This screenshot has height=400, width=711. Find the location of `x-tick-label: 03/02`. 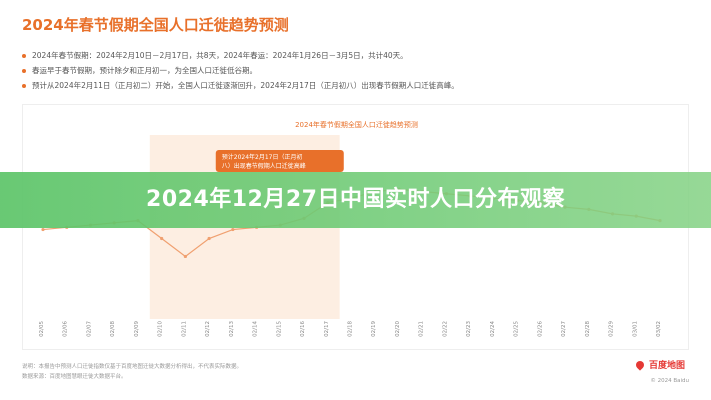

x-tick-label: 03/02 is located at coordinates (659, 329).